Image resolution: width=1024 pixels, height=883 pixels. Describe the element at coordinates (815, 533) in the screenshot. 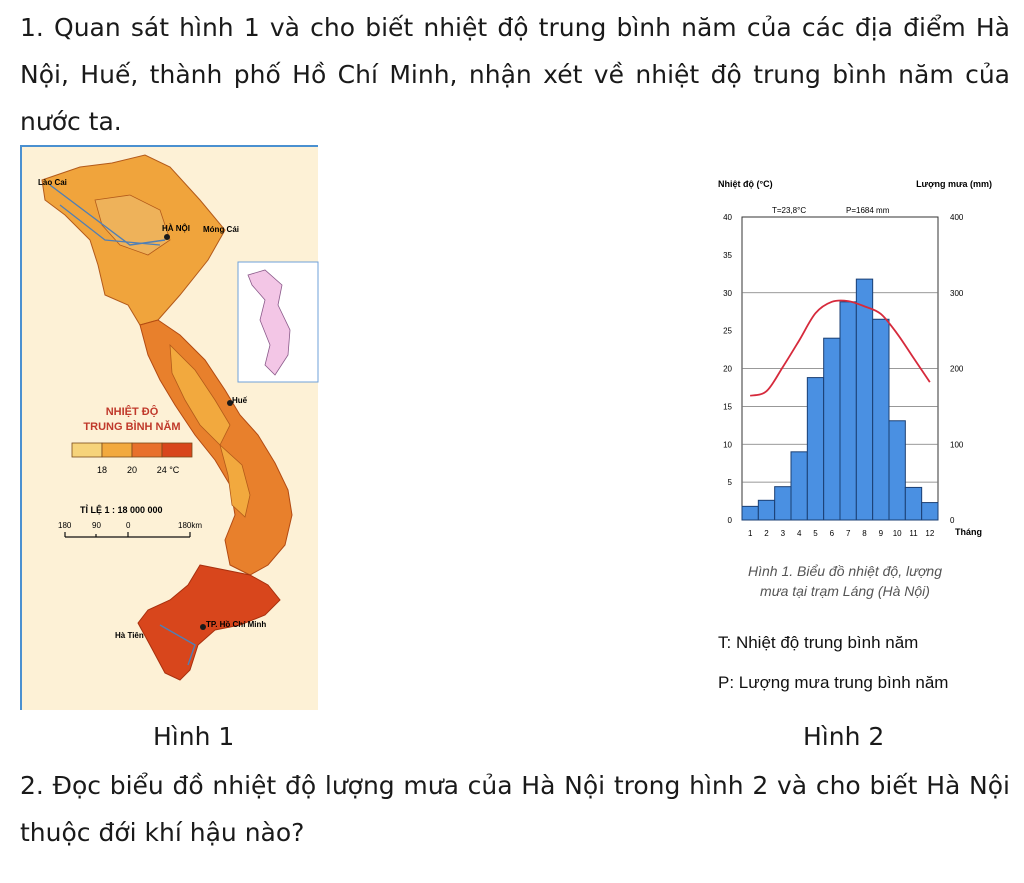

I see `x-tick: 5` at that location.